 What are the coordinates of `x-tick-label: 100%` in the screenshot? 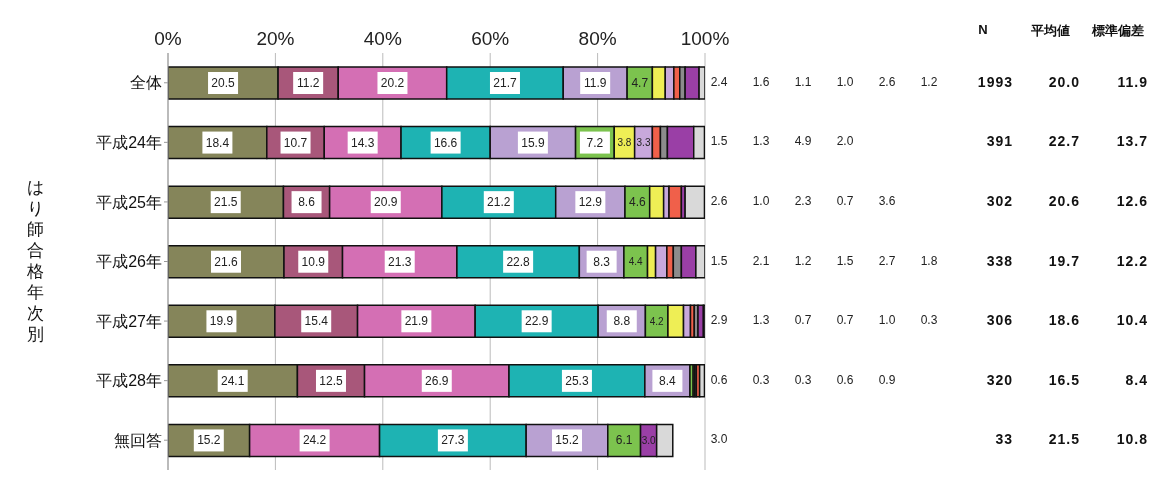 It's located at (705, 38).